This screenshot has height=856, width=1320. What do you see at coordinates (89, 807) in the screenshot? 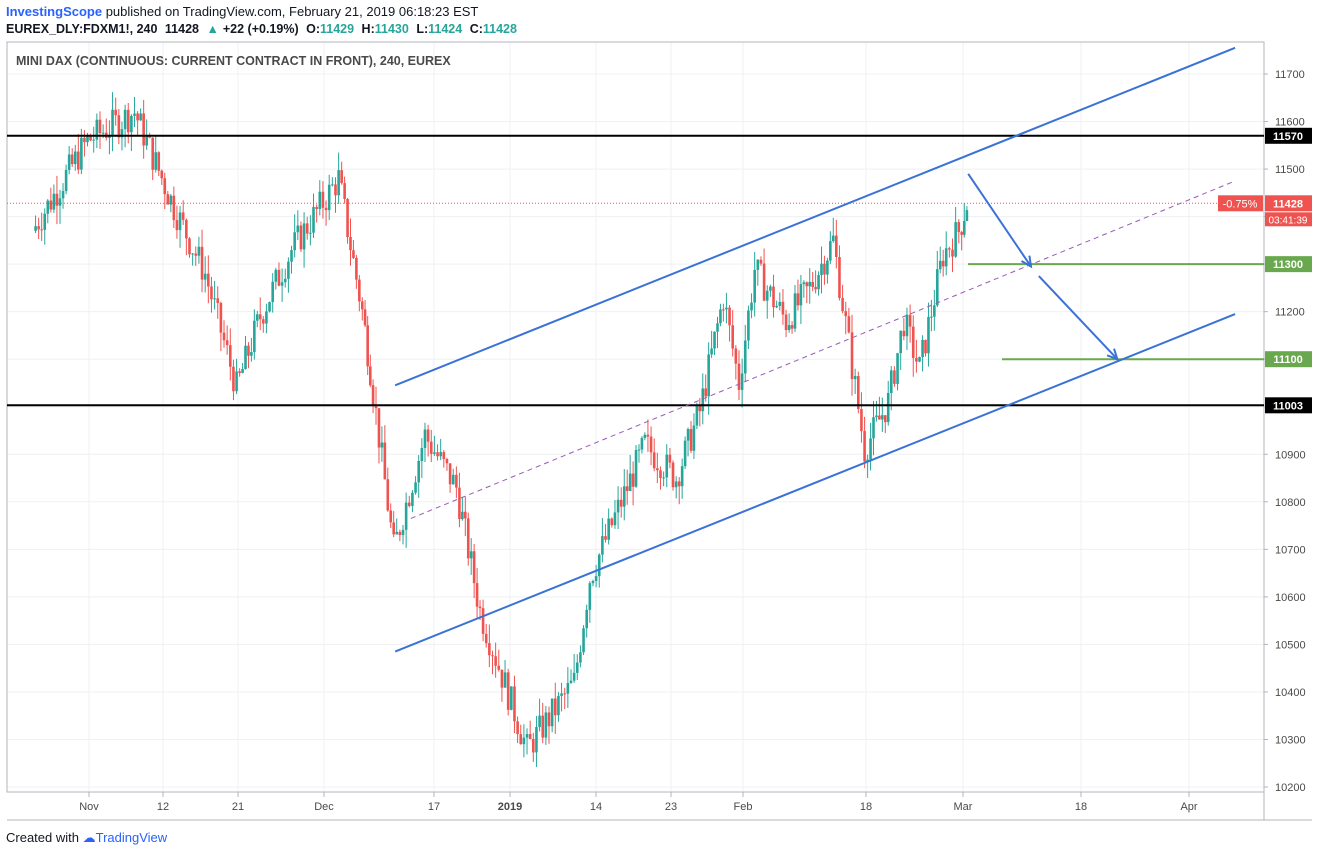
I see `time-tick-label: Nov` at bounding box center [89, 807].